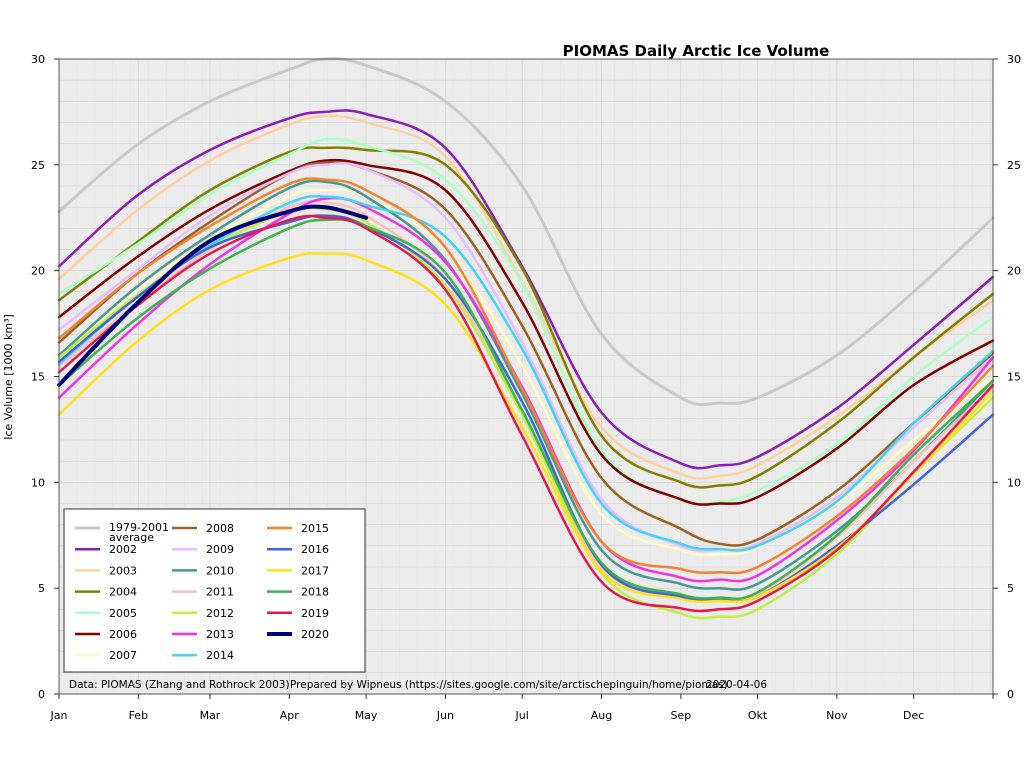 This screenshot has height=768, width=1024. Describe the element at coordinates (220, 528) in the screenshot. I see `legend-label-2008: 2008` at that location.